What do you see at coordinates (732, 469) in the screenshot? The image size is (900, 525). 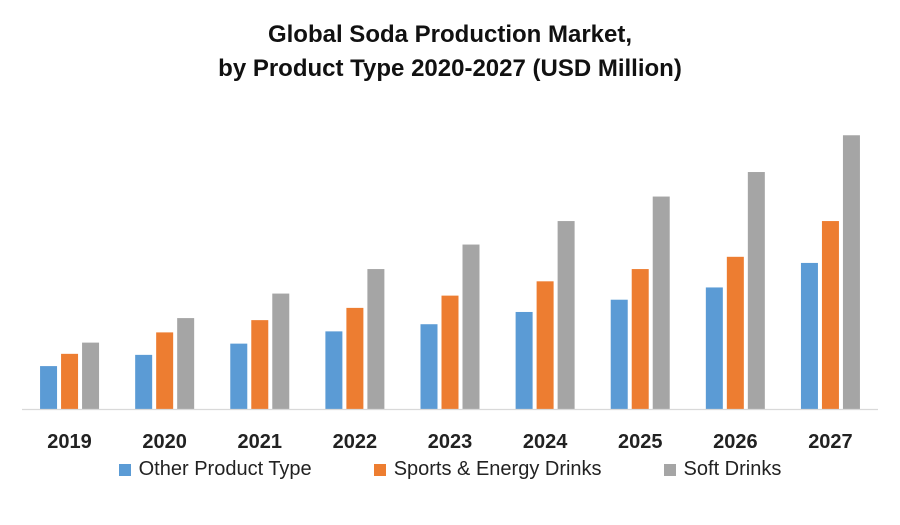 I see `legend-label-soft-drinks: Soft Drinks` at bounding box center [732, 469].